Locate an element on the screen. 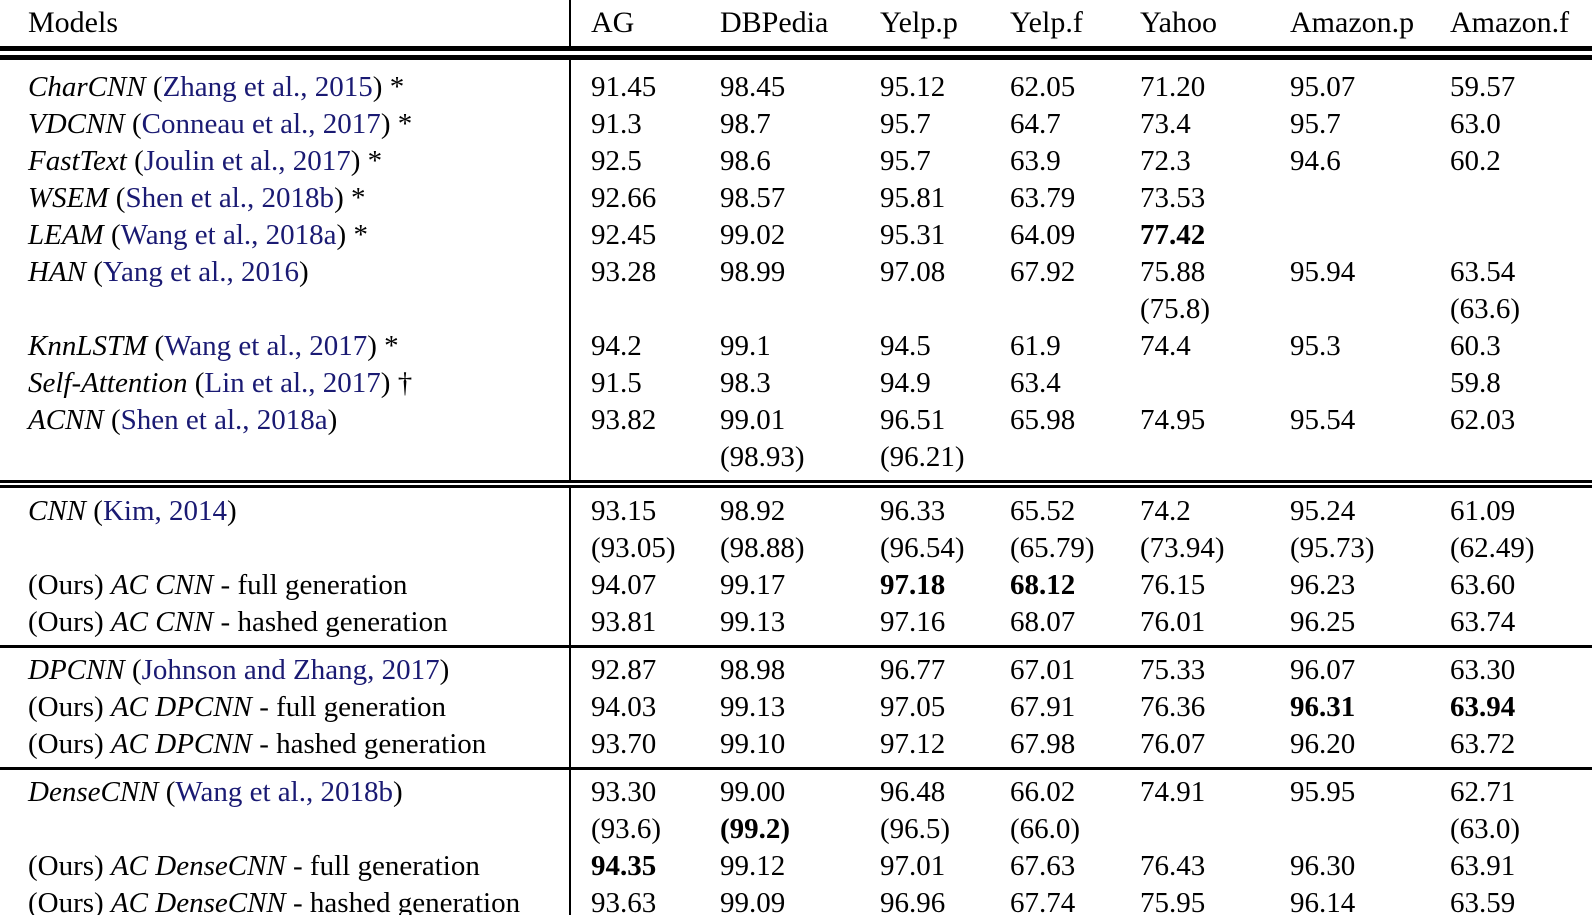 This screenshot has height=915, width=1592. value-cell: 63.91 is located at coordinates (1511, 866).